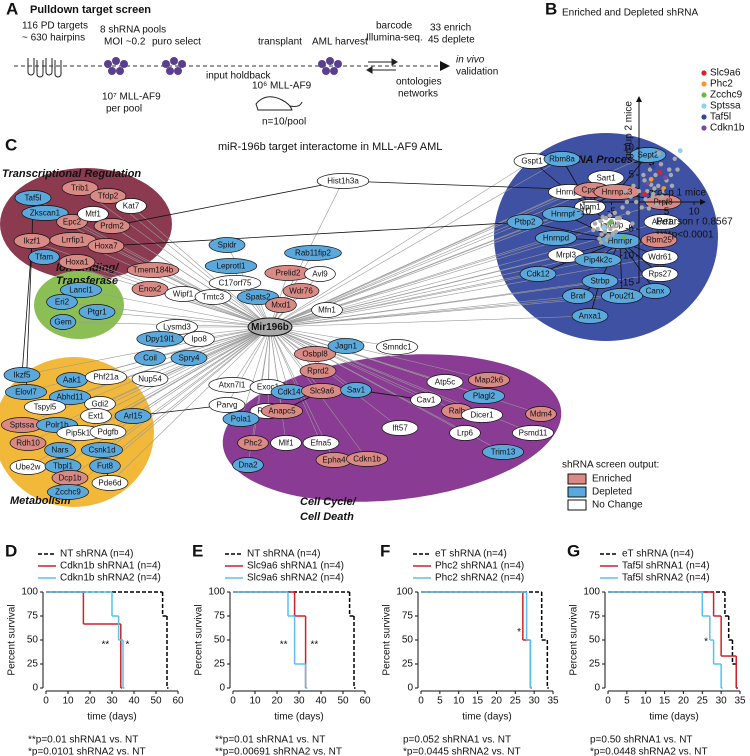  Describe the element at coordinates (666, 578) in the screenshot. I see `legend-label: Taf5l shRNA2 (n=4)` at that location.